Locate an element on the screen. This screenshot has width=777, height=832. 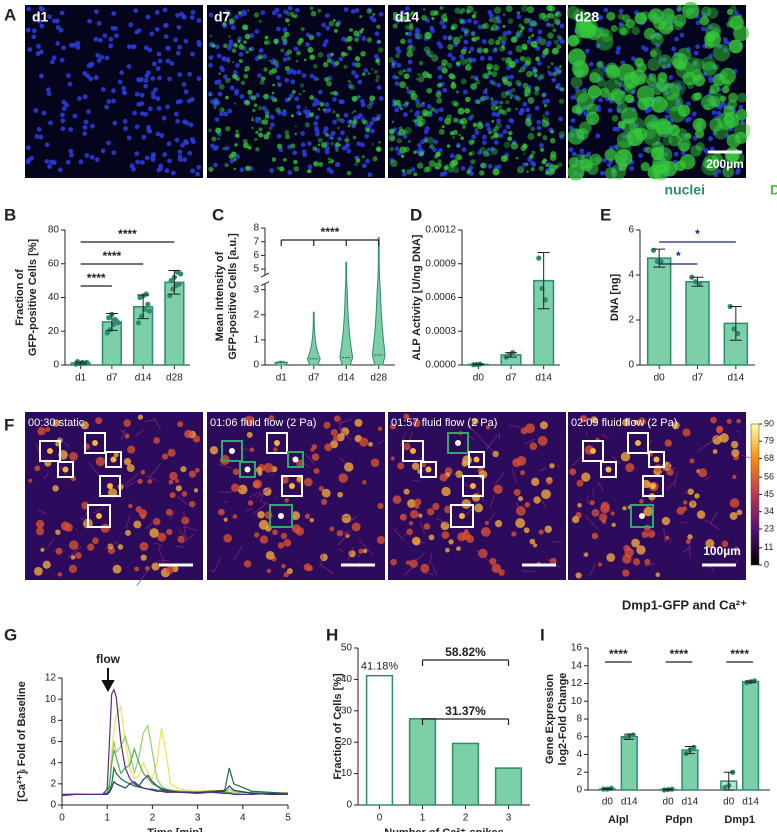
cell-bright is located at coordinates (65, 469).